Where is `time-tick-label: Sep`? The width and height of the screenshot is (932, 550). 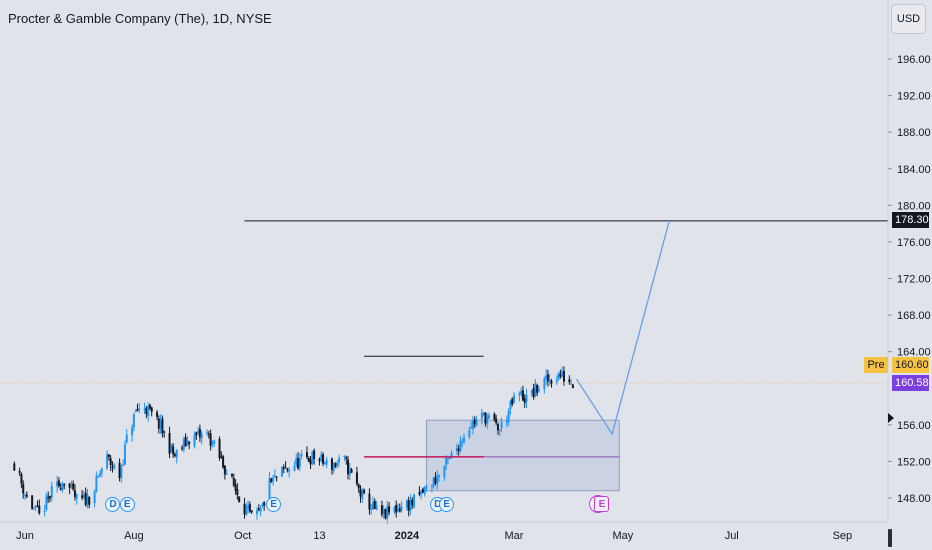
time-tick-label: Sep is located at coordinates (843, 536).